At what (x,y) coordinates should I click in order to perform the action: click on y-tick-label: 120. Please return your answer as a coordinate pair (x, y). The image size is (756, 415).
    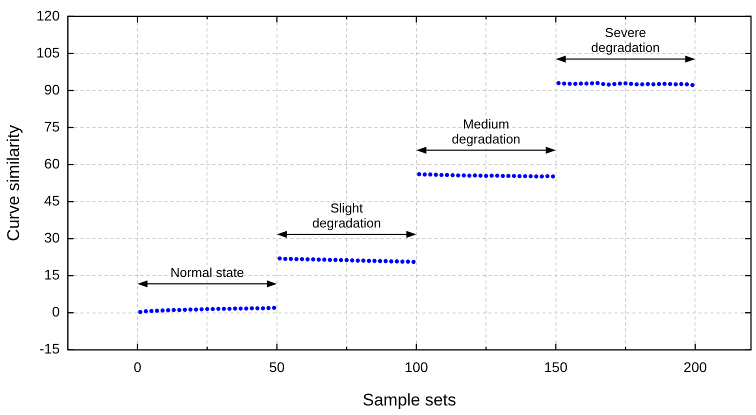
    Looking at the image, I should click on (48, 15).